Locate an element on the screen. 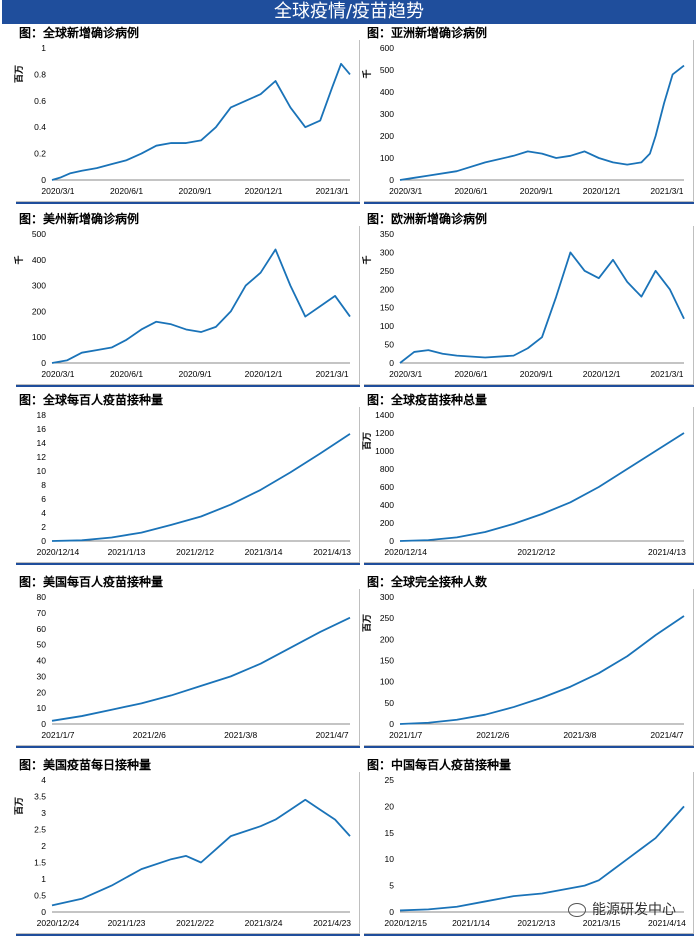 This screenshot has width=698, height=939. x-tick-label: 2021/4/23 is located at coordinates (332, 923).